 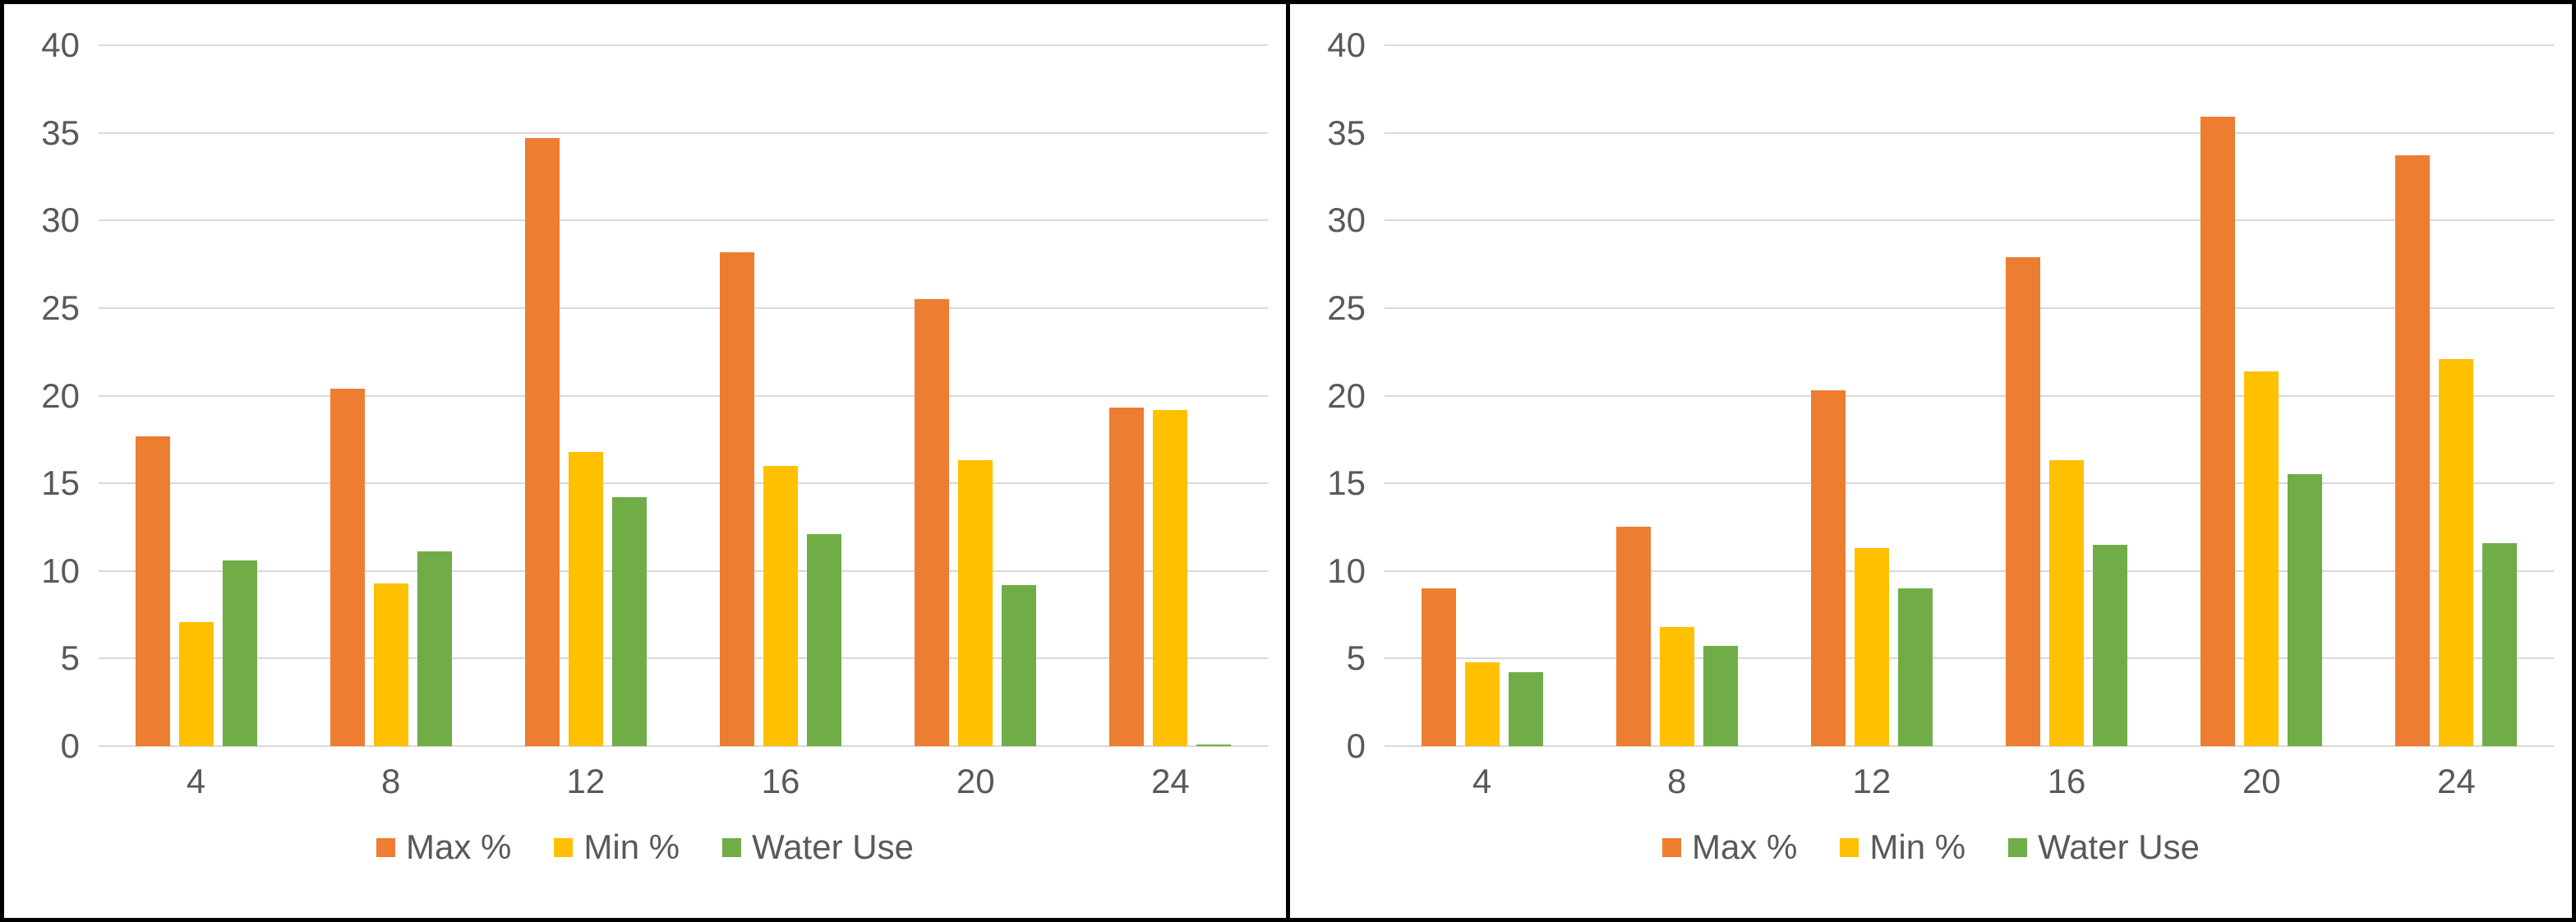 I want to click on x-axis-label-16: 16, so click(x=780, y=781).